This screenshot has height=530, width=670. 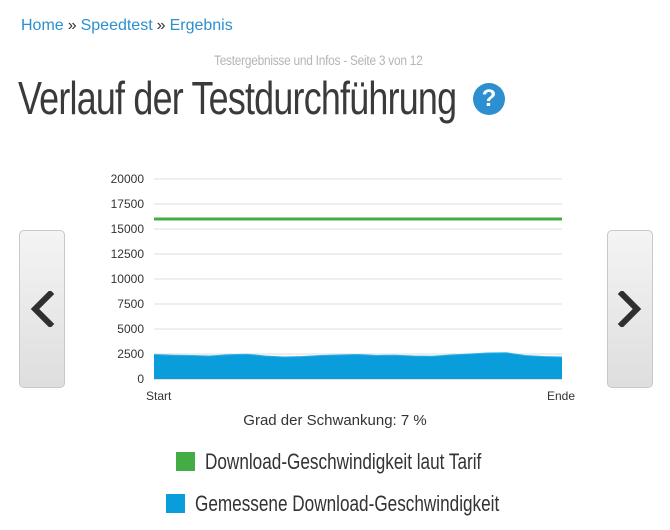 I want to click on y-tick-label: 10000, so click(x=128, y=279).